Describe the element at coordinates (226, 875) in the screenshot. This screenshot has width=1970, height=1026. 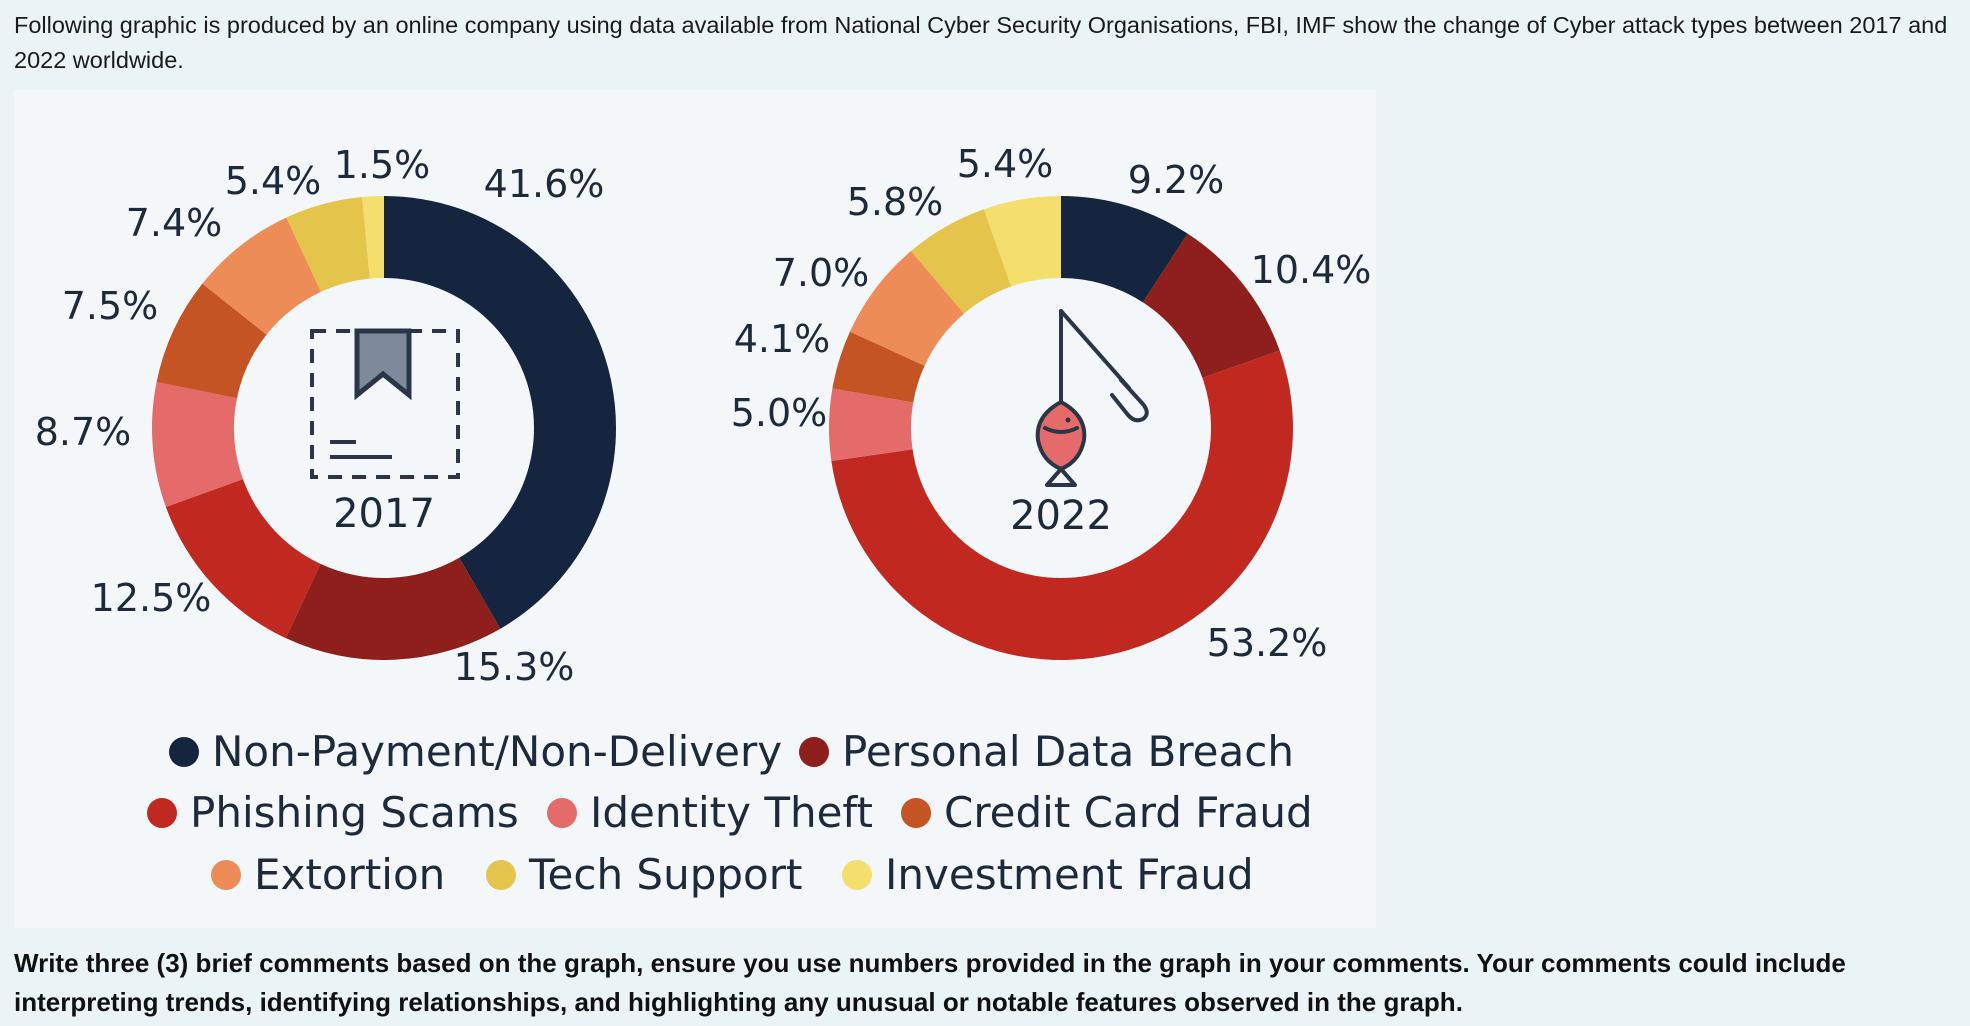
I see `legend-marker-extortion` at that location.